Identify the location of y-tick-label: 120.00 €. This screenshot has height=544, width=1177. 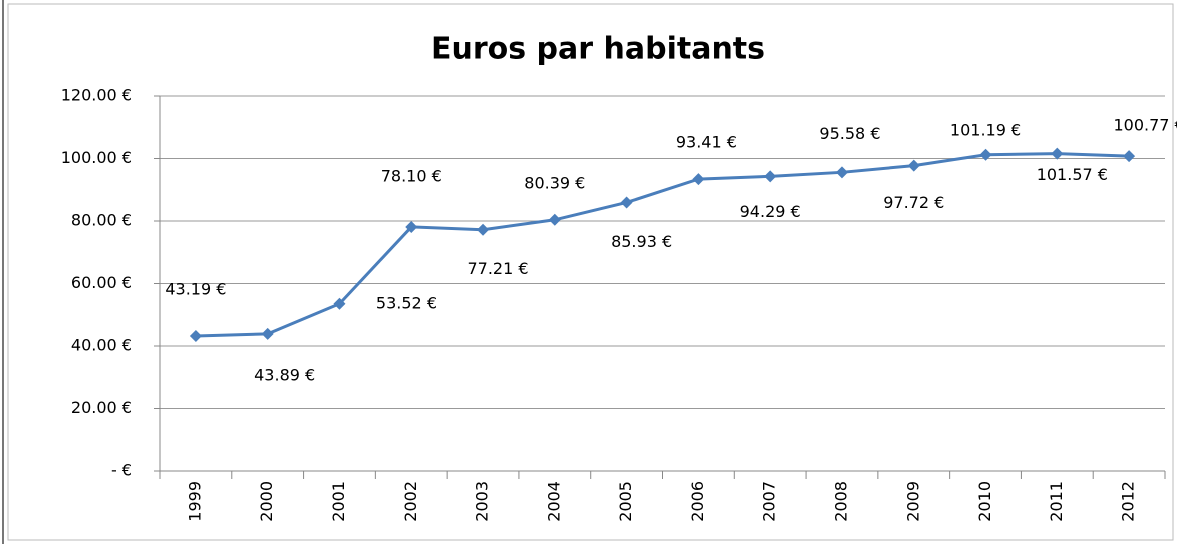
(96, 95).